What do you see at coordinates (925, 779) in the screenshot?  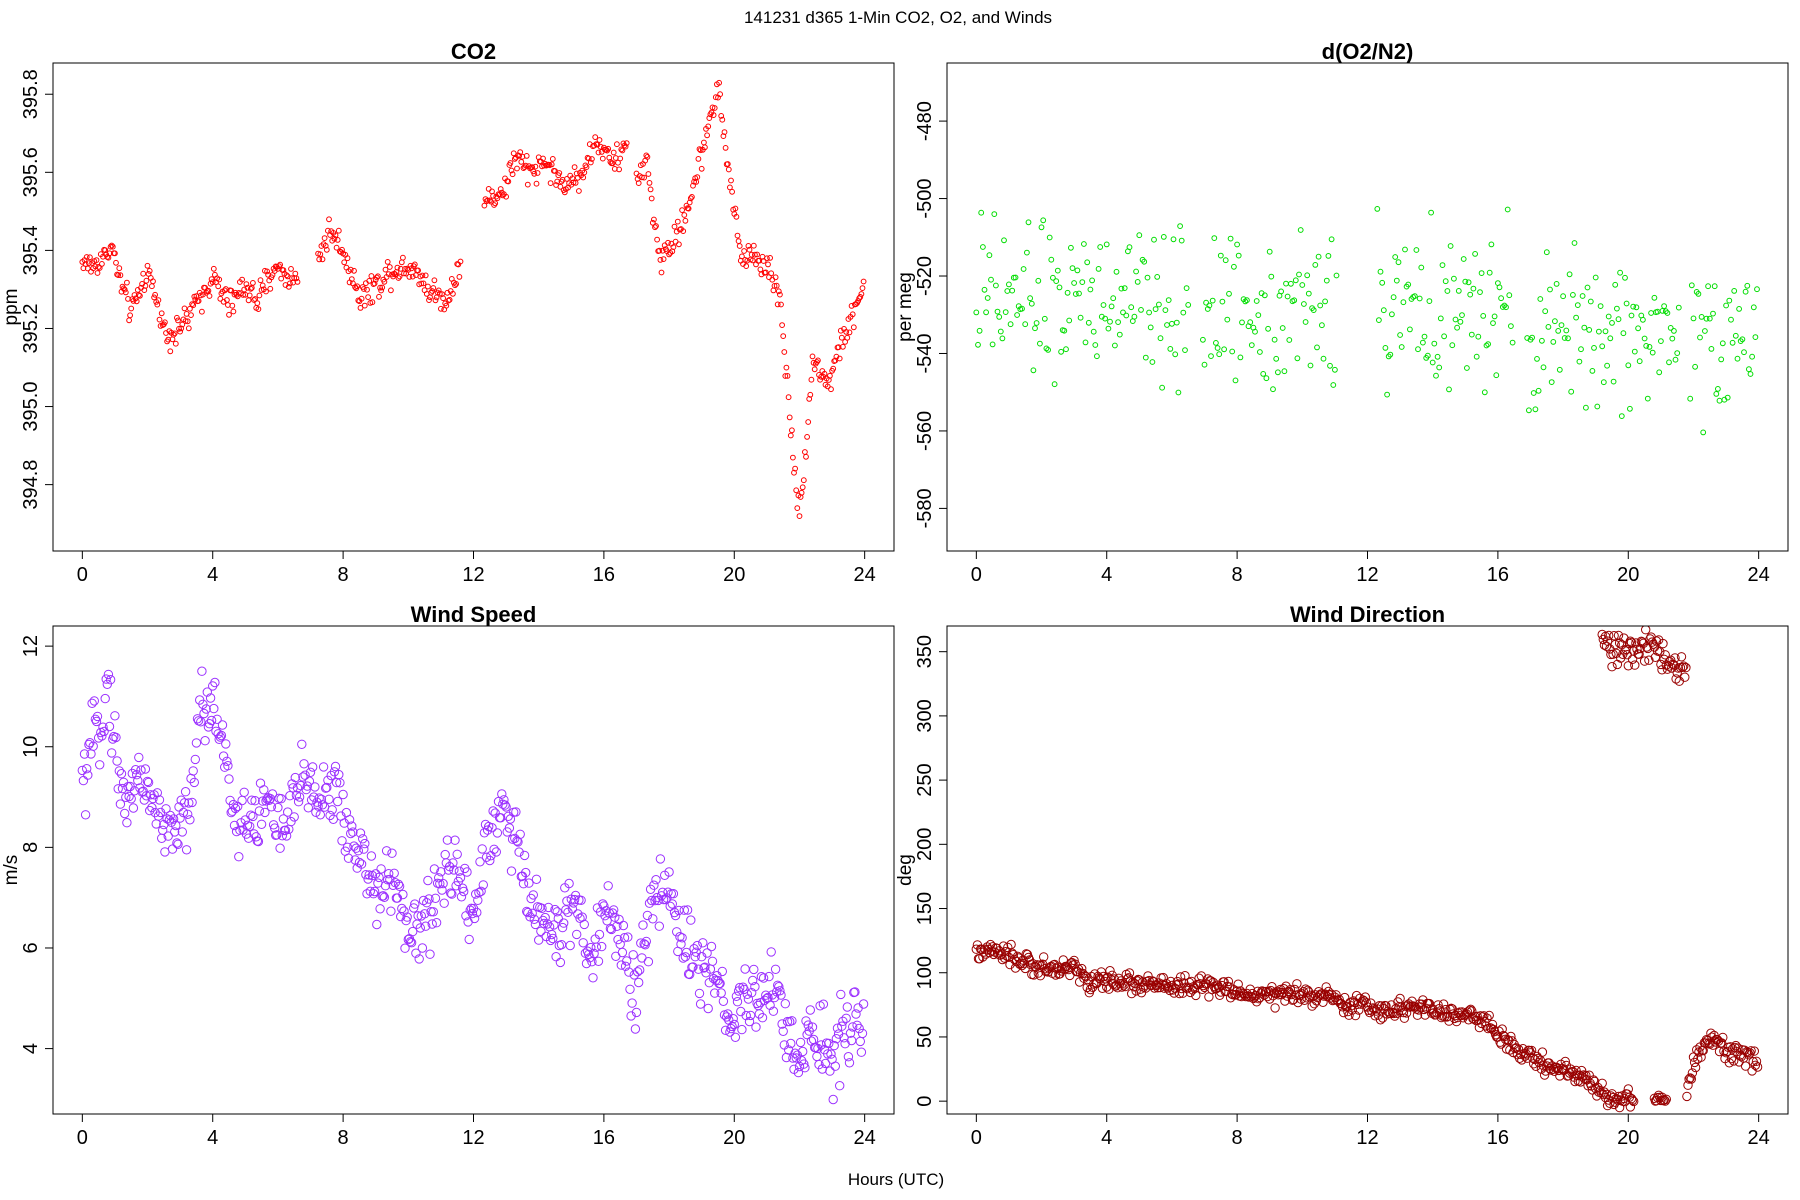 I see `y-tick-label: 250` at bounding box center [925, 779].